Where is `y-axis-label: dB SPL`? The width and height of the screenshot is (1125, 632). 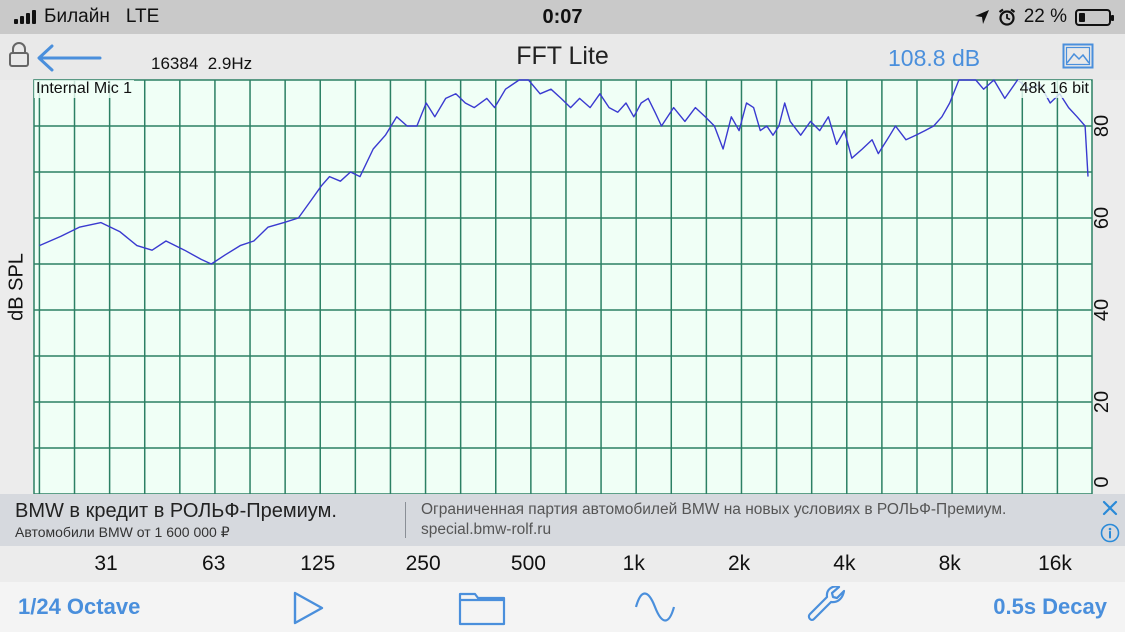
y-axis-label: dB SPL is located at coordinates (16, 287).